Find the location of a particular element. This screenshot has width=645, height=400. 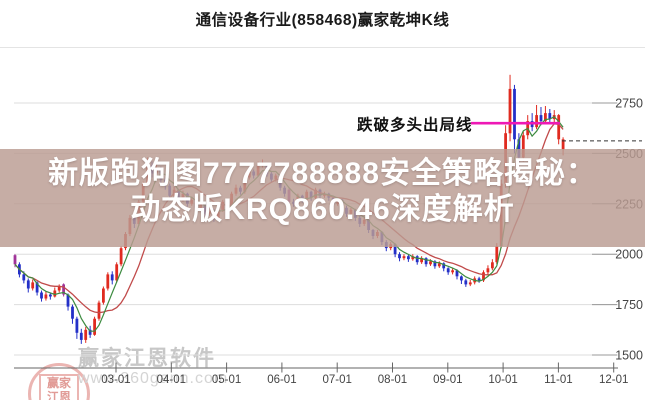

svg-text: 07-01 is located at coordinates (336, 380).